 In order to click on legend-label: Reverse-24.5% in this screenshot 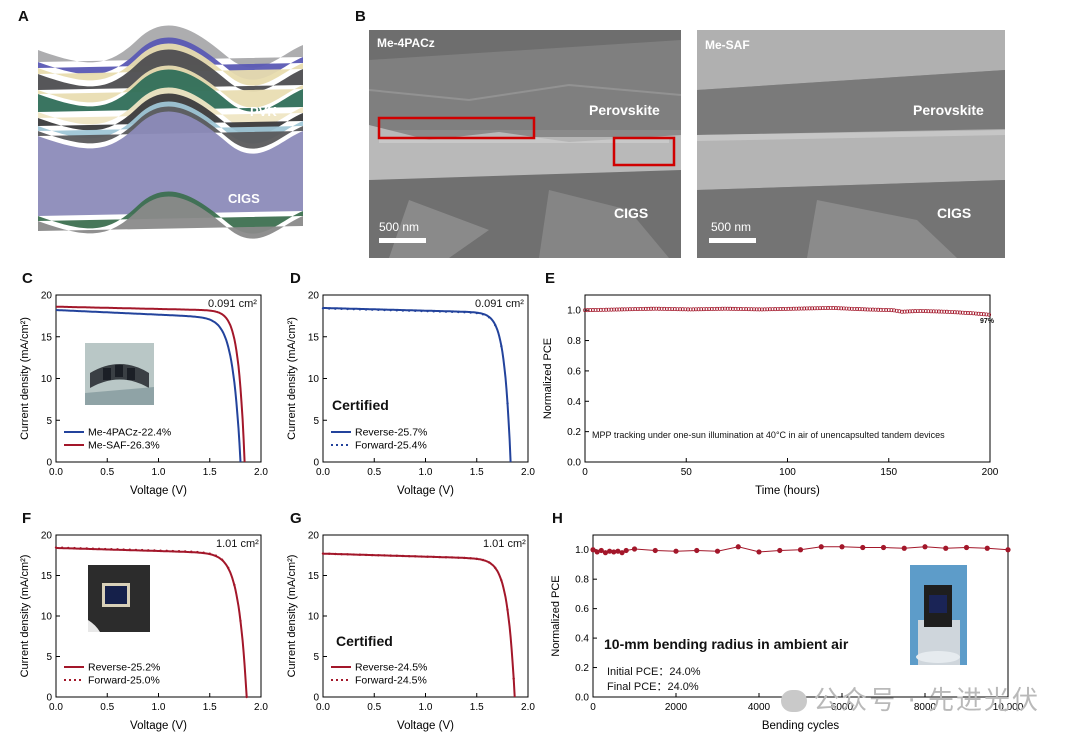, I will do `click(391, 668)`.